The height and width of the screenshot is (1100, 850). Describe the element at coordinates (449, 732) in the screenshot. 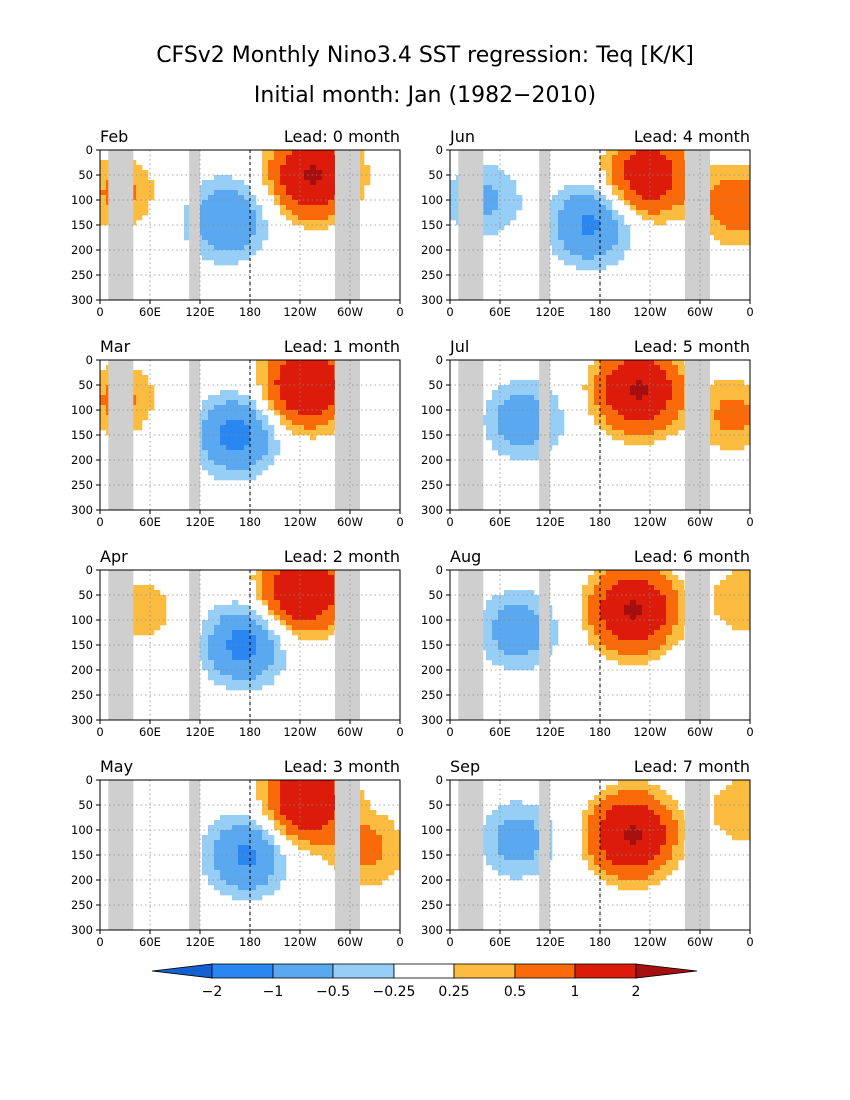

I see `x-tick-label: 0` at that location.